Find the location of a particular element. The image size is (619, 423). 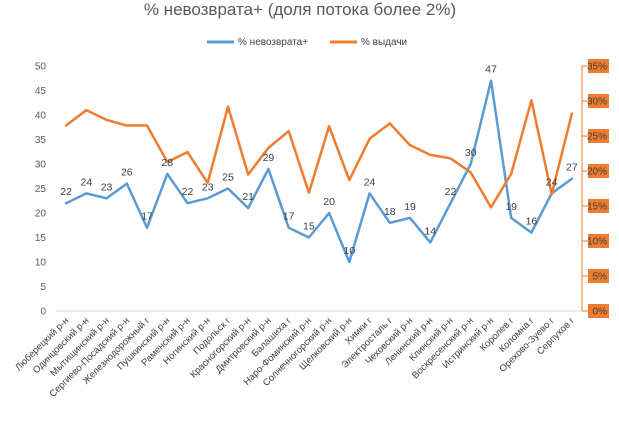

left-axis-tick-label: 20 is located at coordinates (41, 214).